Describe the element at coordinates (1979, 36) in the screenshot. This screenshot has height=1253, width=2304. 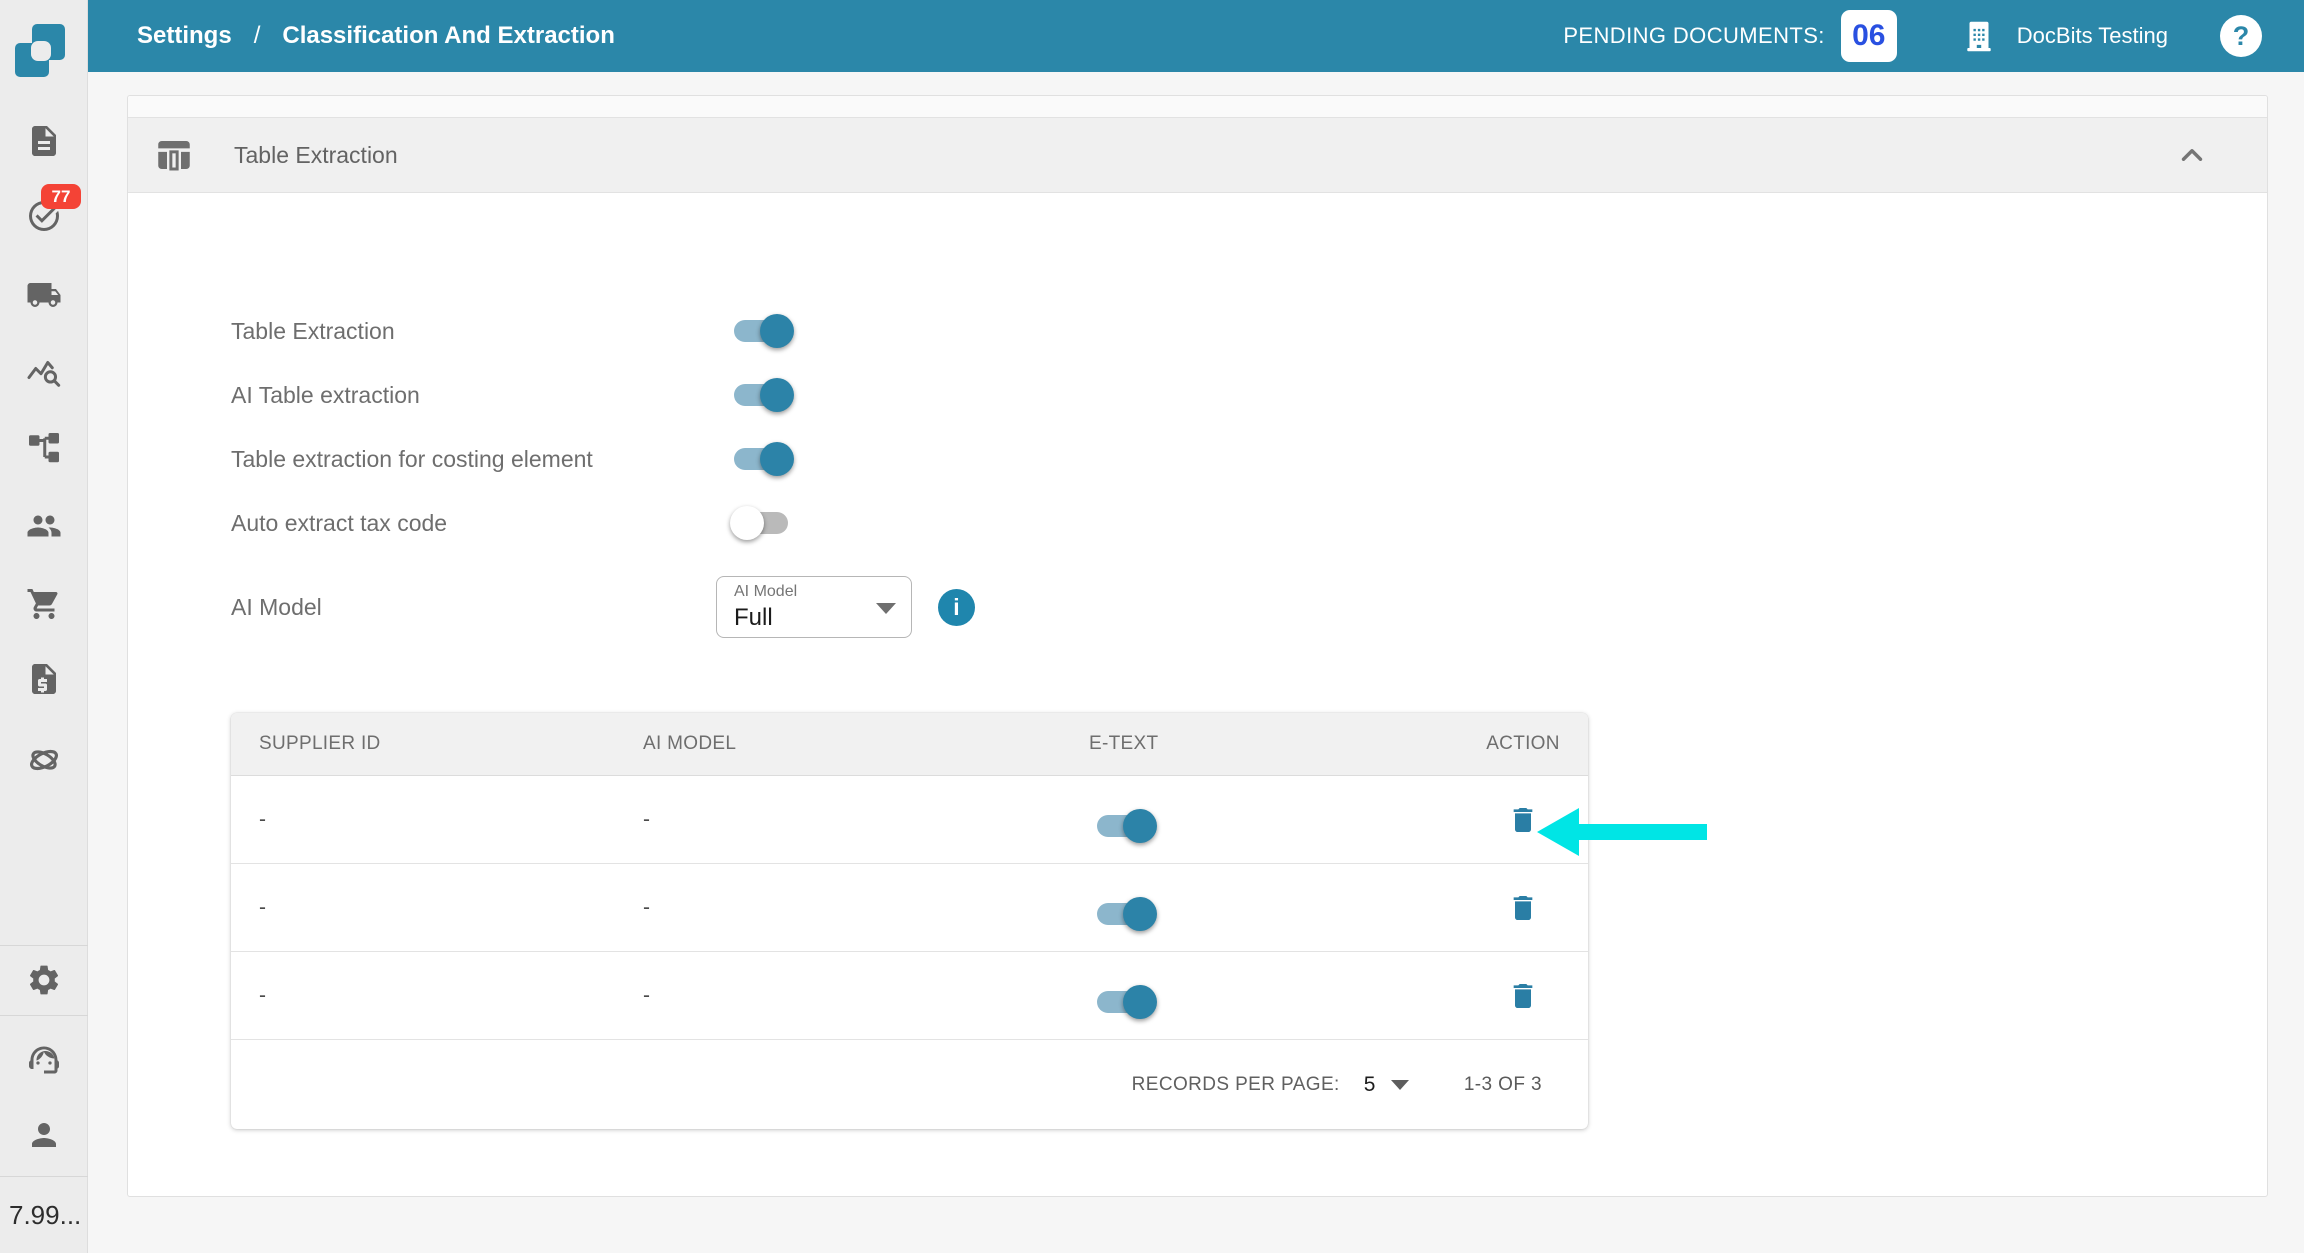
I see `organization-building-icon` at that location.